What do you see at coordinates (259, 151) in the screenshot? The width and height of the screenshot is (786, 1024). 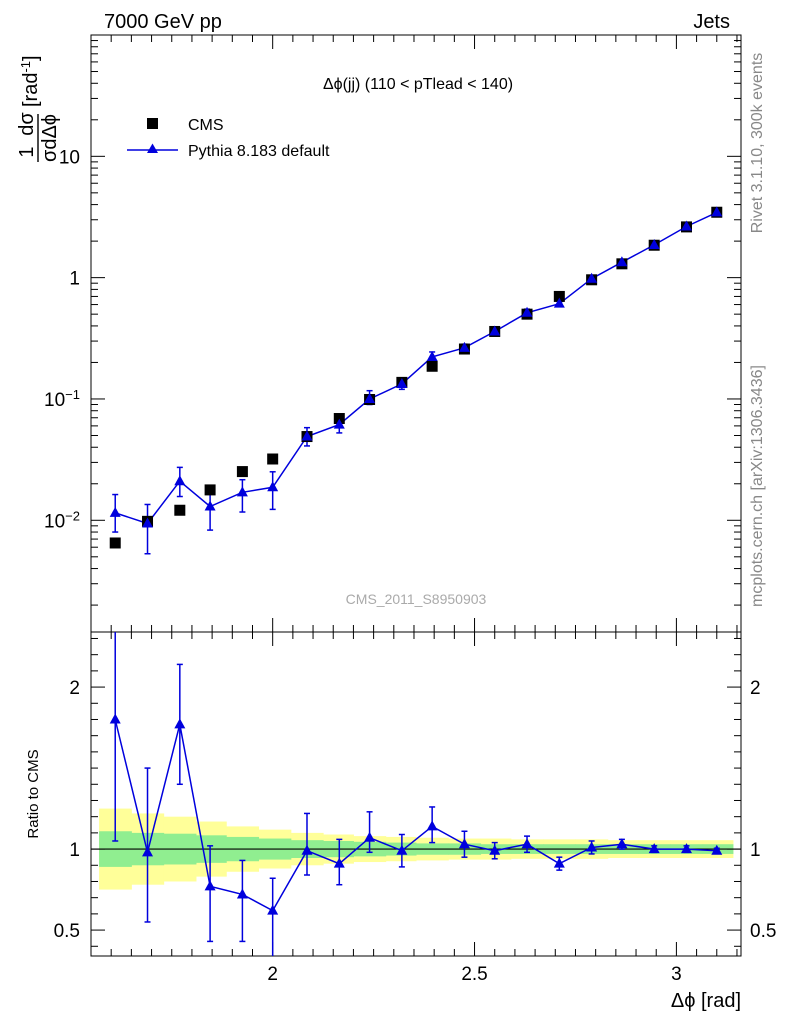 I see `legend-label-pythia: Pythia 8.183 default` at bounding box center [259, 151].